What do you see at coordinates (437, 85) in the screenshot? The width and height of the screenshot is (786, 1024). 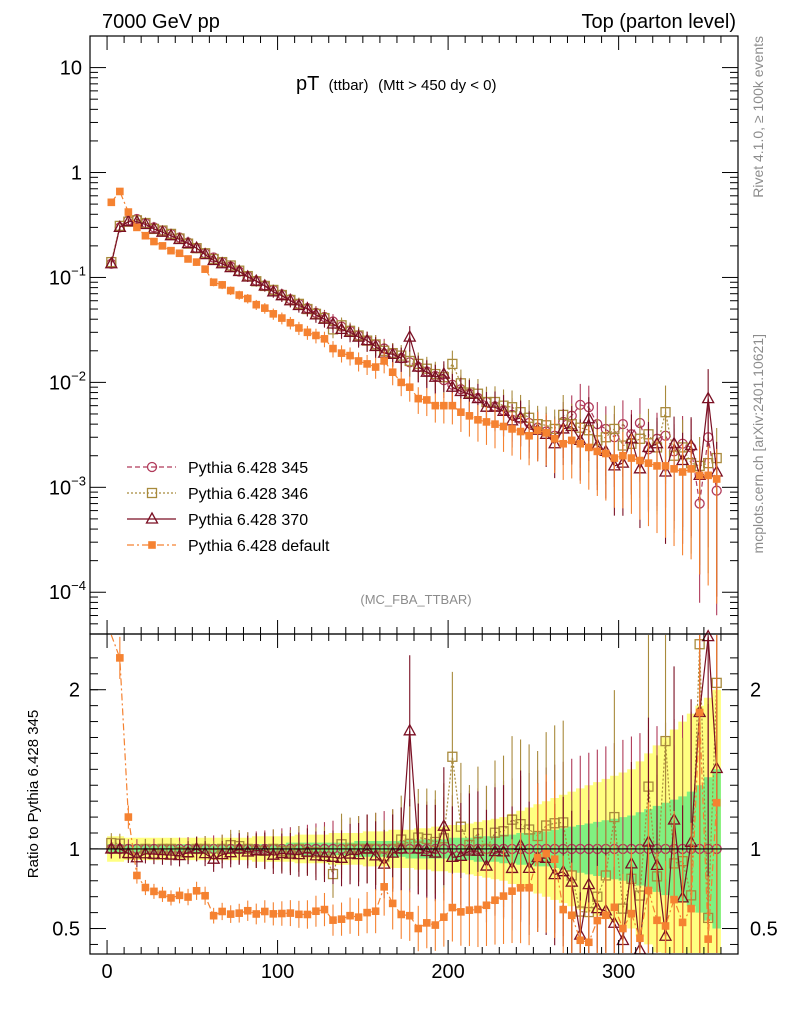 I see `title-sub2: (Mtt > 450 dy < 0)` at bounding box center [437, 85].